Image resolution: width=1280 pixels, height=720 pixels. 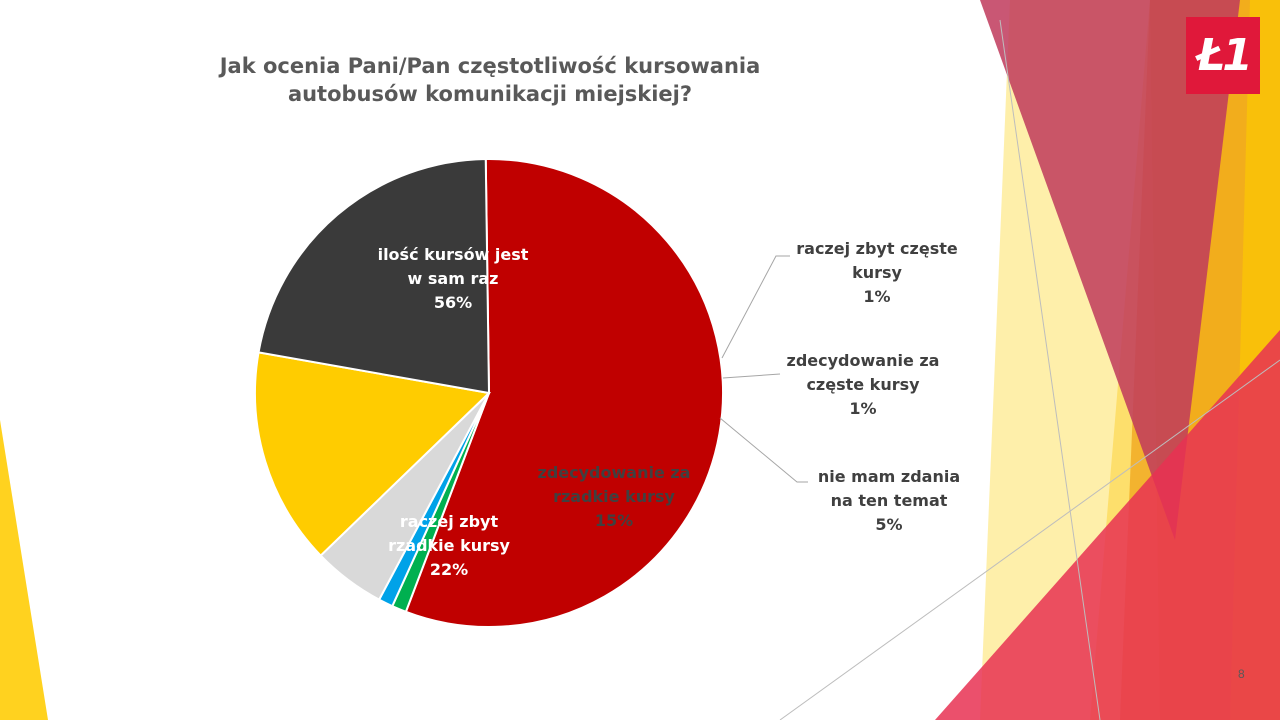 What do you see at coordinates (490, 94) in the screenshot?
I see `chart-title-line-2: autobusów komunikacji miejskiej?` at bounding box center [490, 94].